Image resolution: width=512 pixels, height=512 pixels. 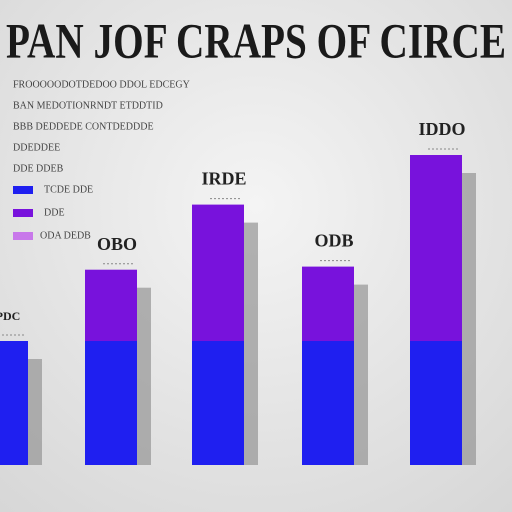 I want to click on legend-text: DDE DDEB, so click(x=38, y=168).